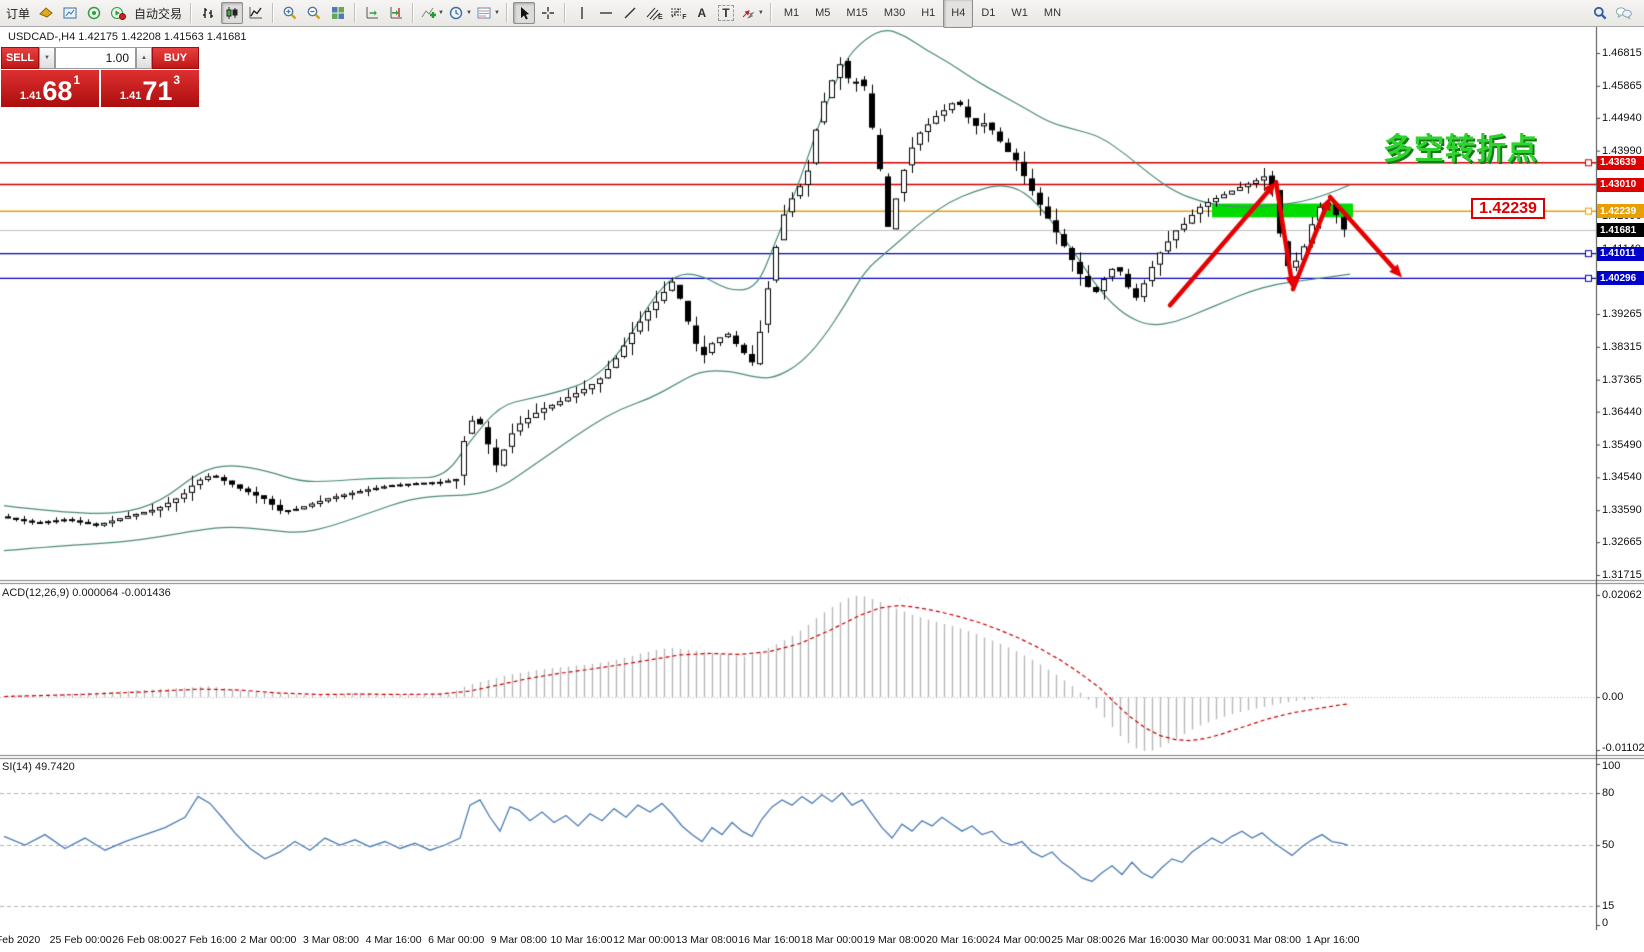 The image size is (1644, 952). Describe the element at coordinates (894, 13) in the screenshot. I see `timeframe-button-m30: M30` at that location.